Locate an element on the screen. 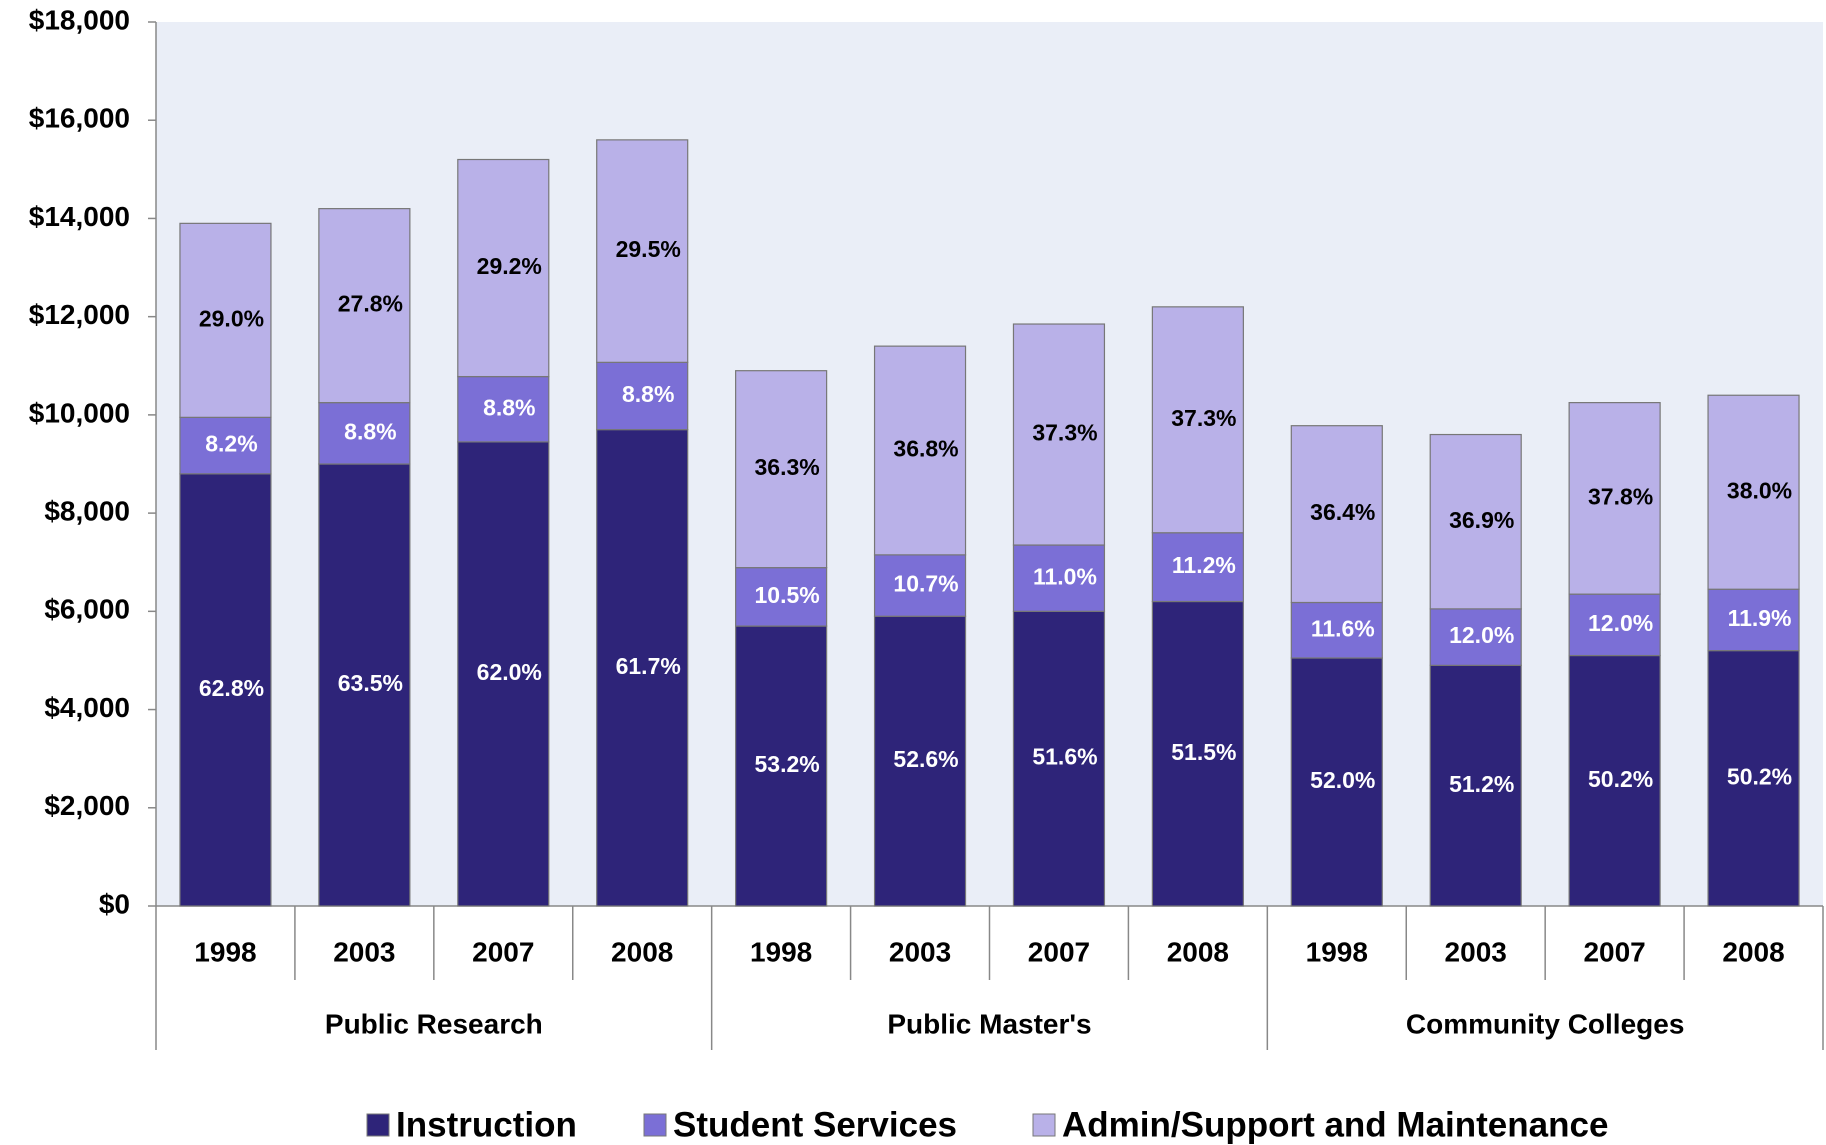  data-label: 27.8% is located at coordinates (370, 304).